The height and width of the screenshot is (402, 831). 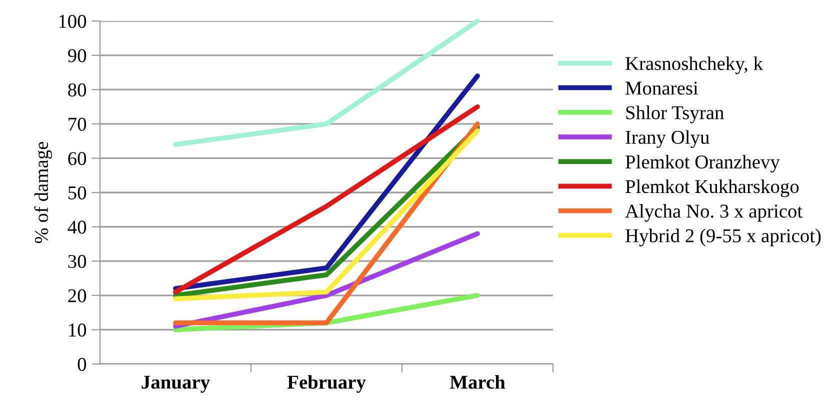 What do you see at coordinates (326, 384) in the screenshot?
I see `x-tick-label: February` at bounding box center [326, 384].